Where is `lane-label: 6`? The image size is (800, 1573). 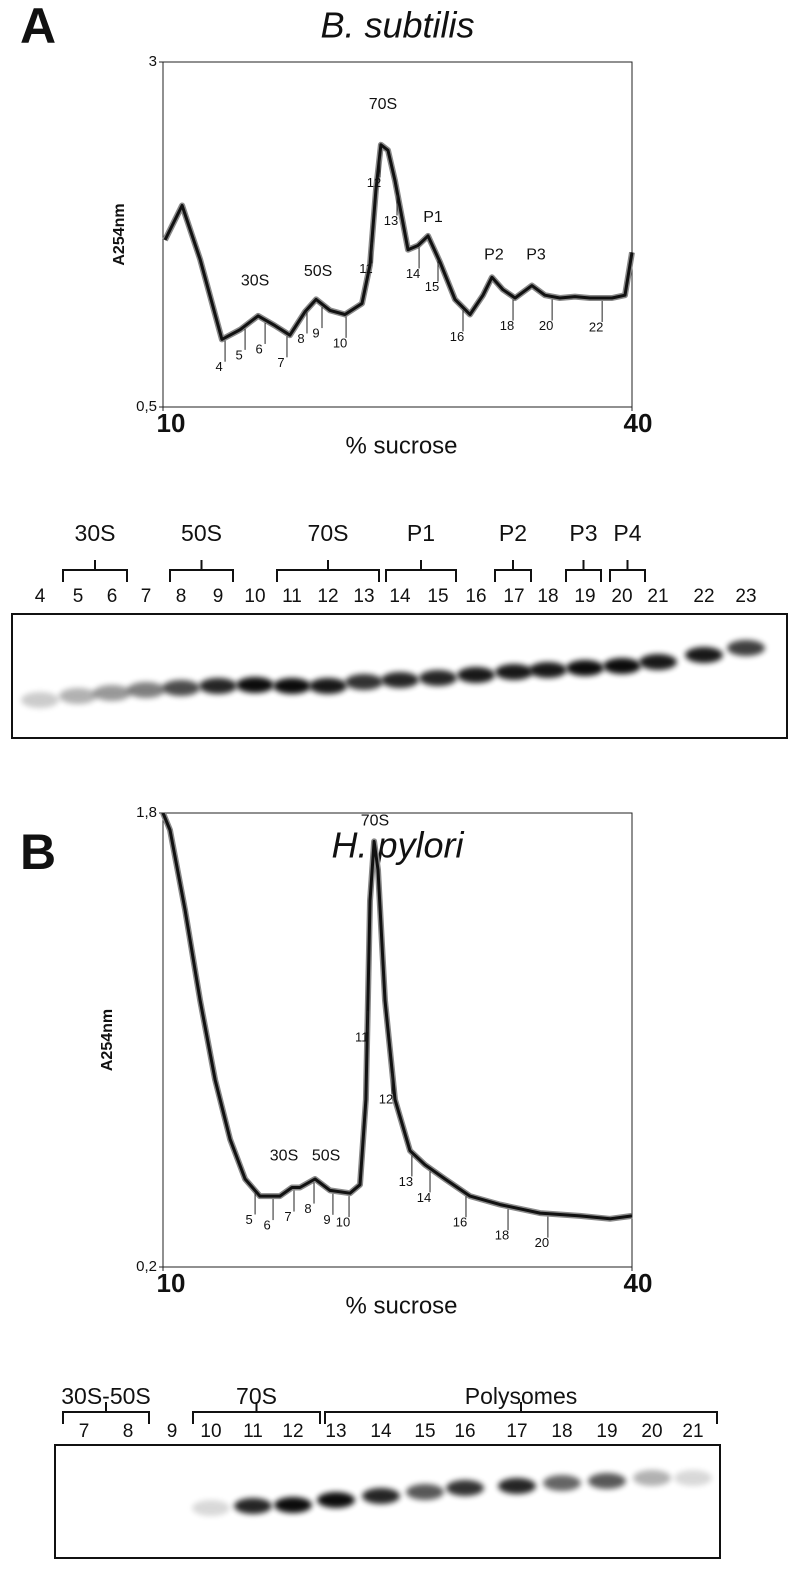 lane-label: 6 is located at coordinates (112, 596).